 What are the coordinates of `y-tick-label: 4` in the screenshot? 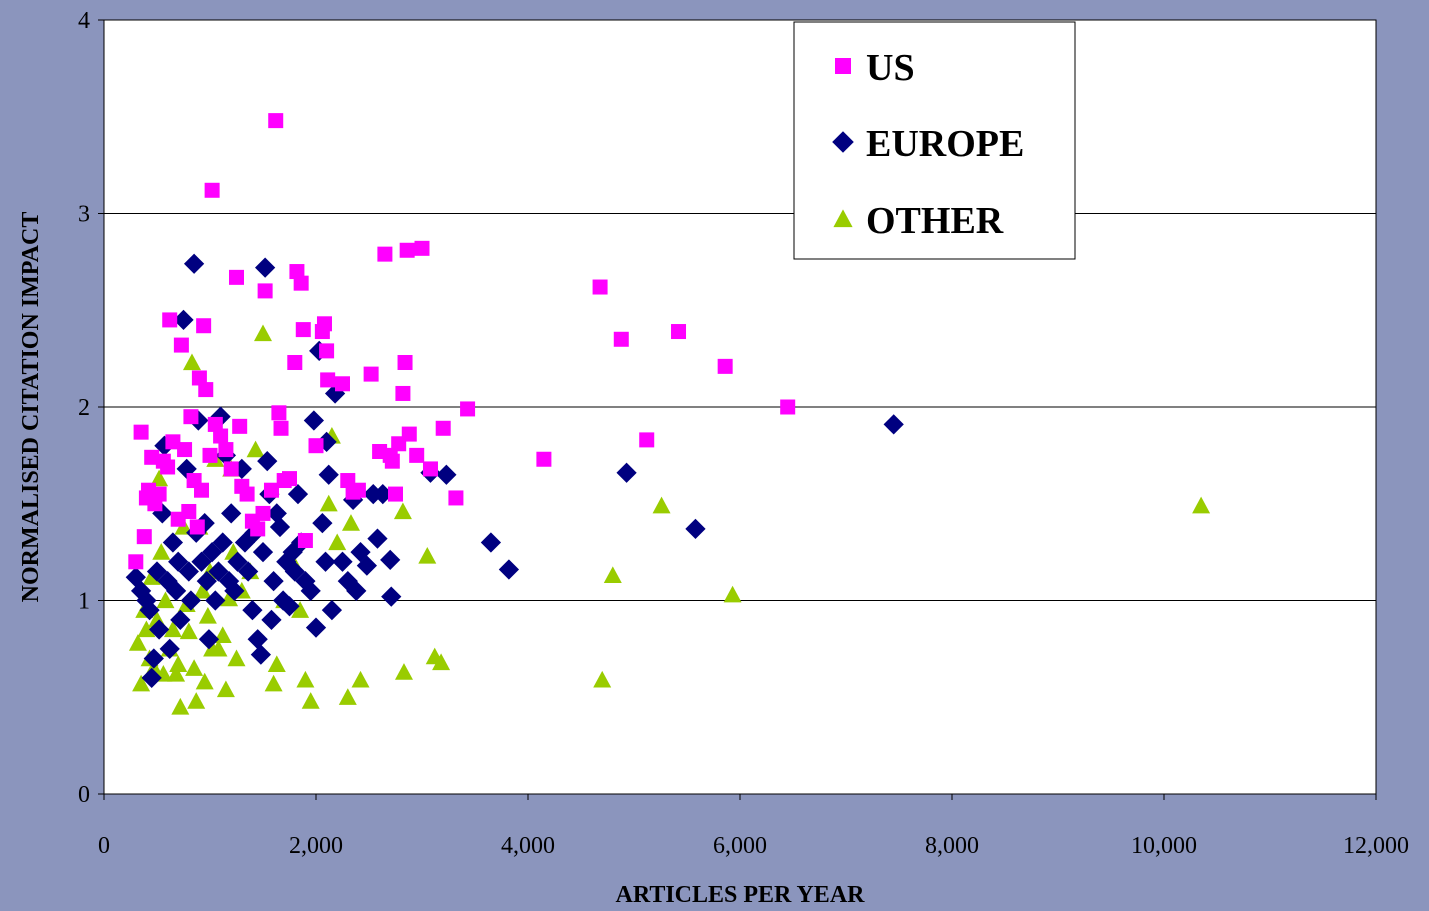 It's located at (84, 21).